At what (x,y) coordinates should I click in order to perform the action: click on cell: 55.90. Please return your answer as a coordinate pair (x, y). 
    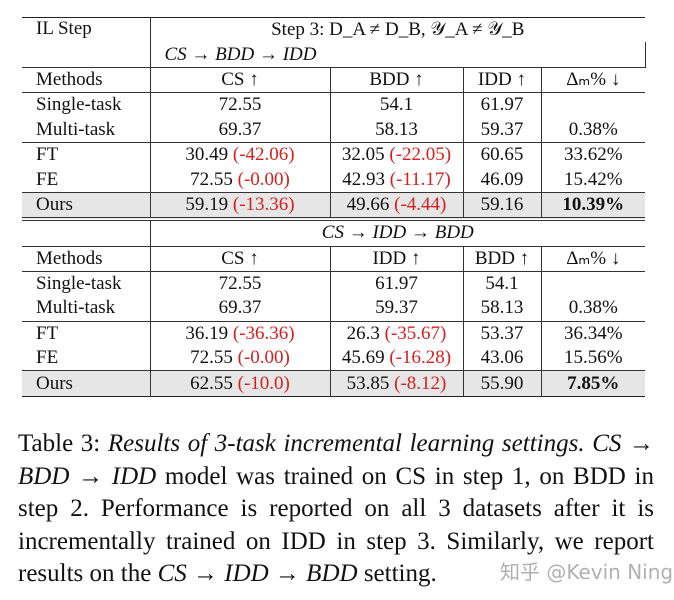
    Looking at the image, I should click on (502, 383).